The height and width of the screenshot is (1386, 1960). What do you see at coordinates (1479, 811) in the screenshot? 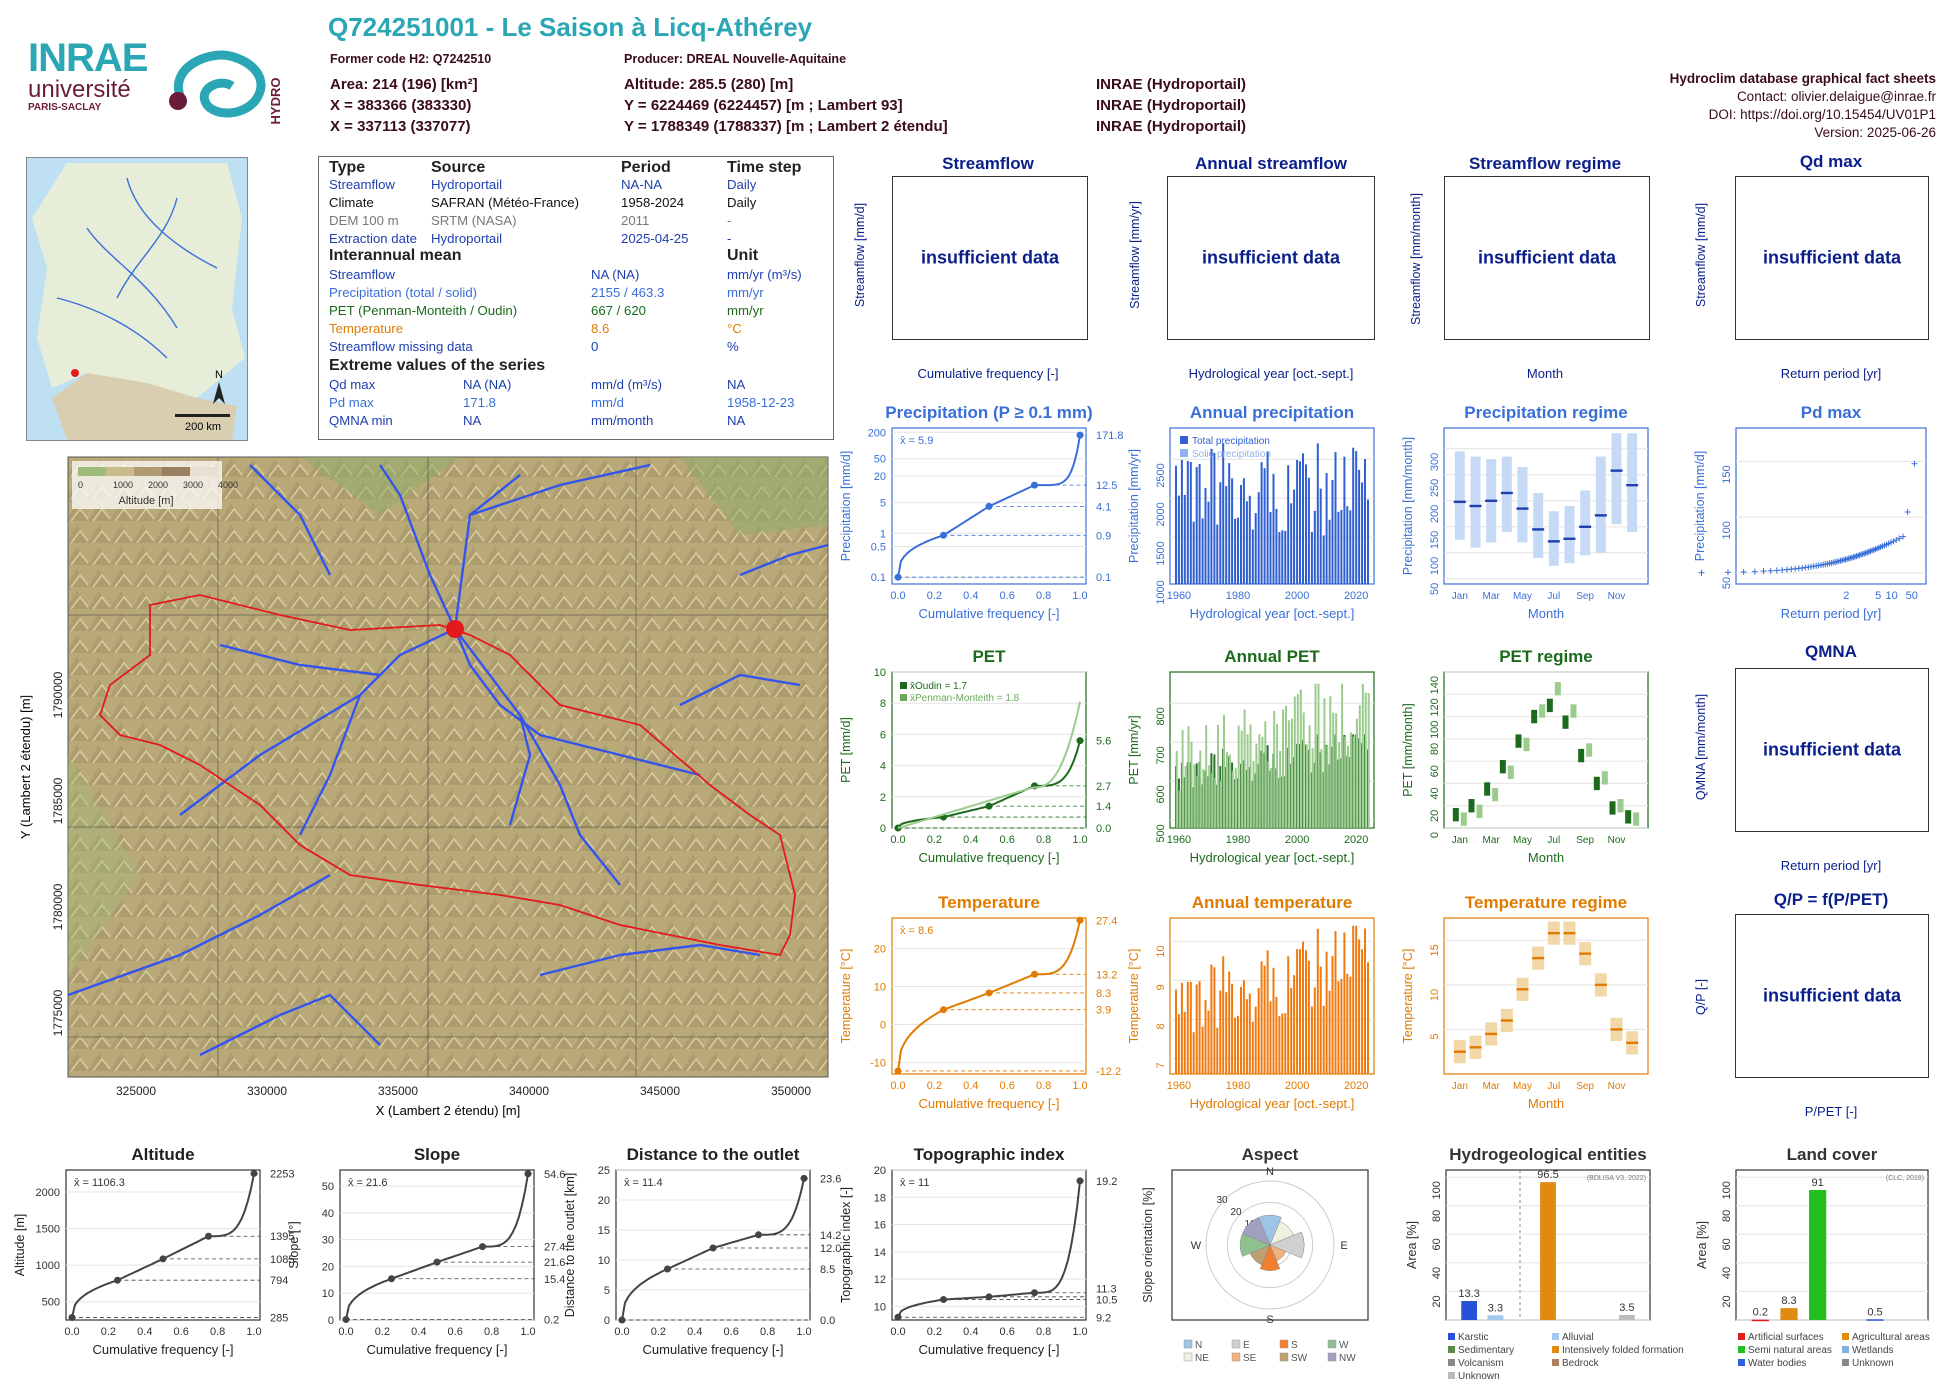
I see `pet_regime-box-penman` at bounding box center [1479, 811].